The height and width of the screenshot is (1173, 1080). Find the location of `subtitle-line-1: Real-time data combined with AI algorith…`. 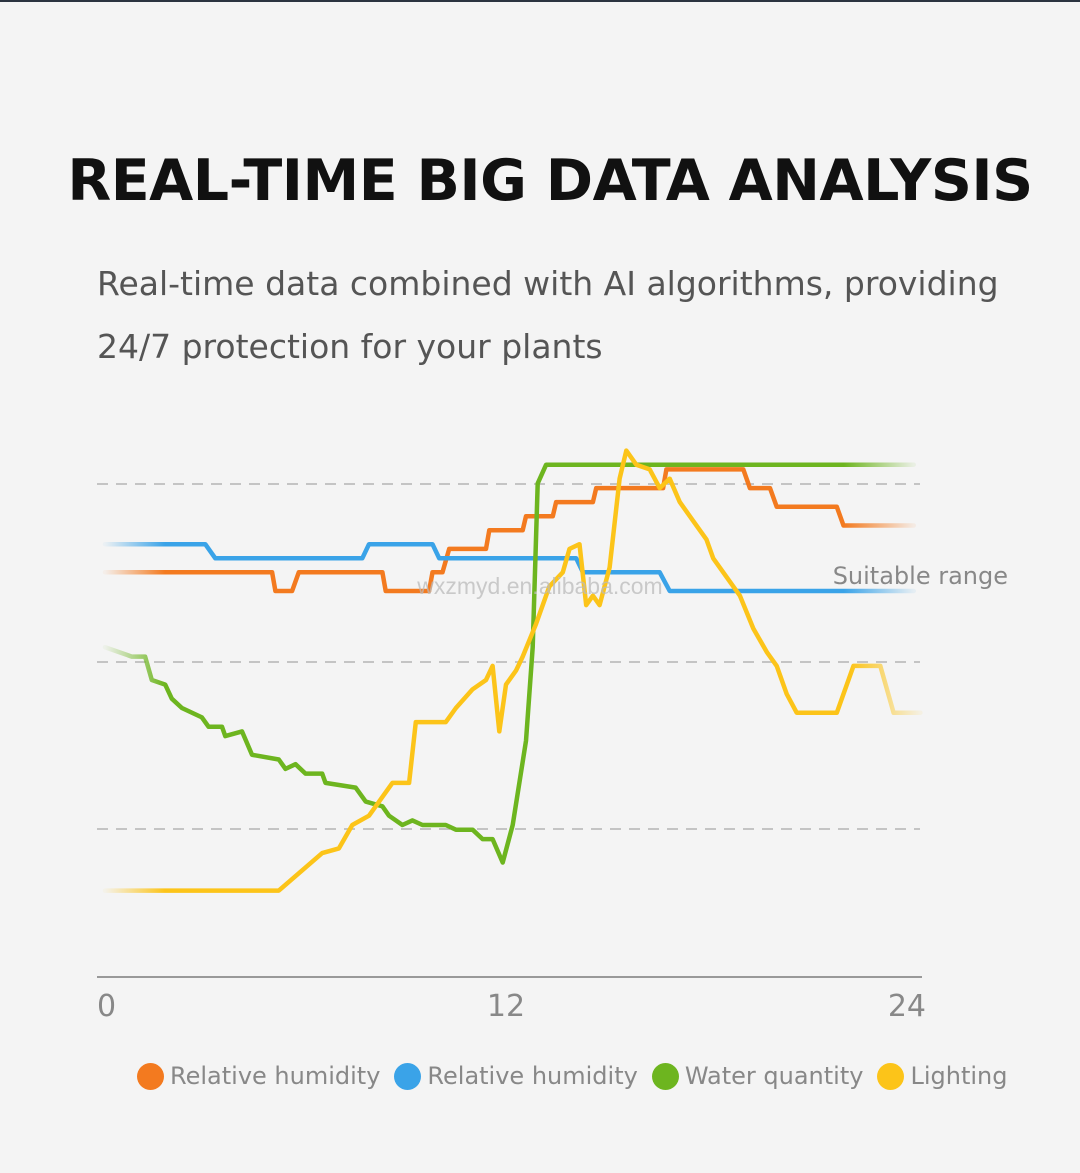

subtitle-line-1: Real-time data combined with AI algorith… is located at coordinates (548, 283).